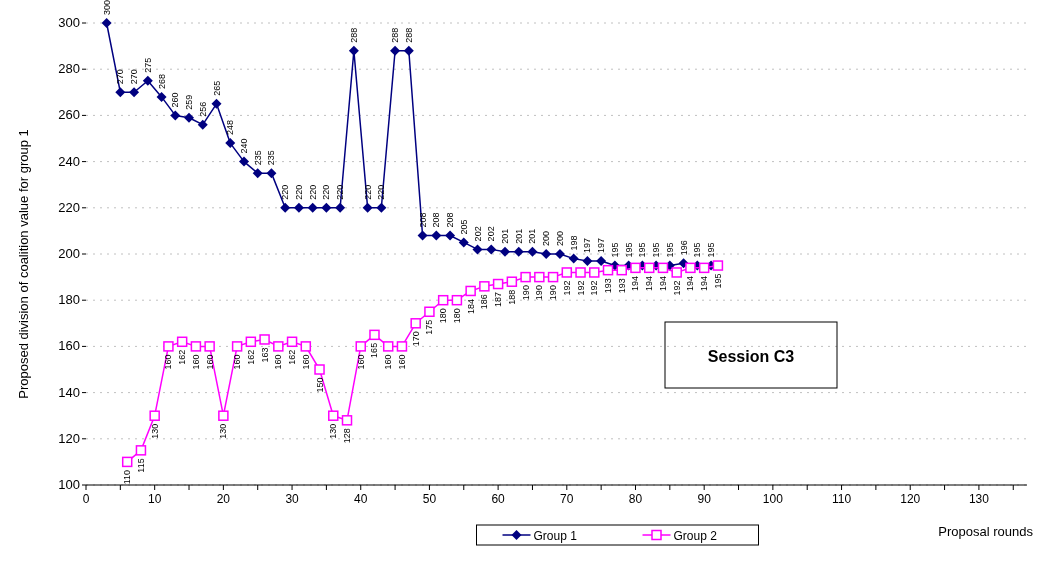 This screenshot has height=561, width=1049. What do you see at coordinates (69, 22) in the screenshot?
I see `y-tick-label: 300` at bounding box center [69, 22].